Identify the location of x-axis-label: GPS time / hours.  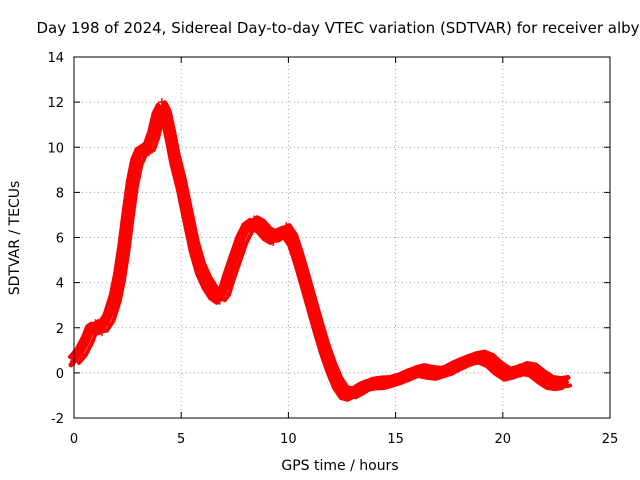
(339, 466).